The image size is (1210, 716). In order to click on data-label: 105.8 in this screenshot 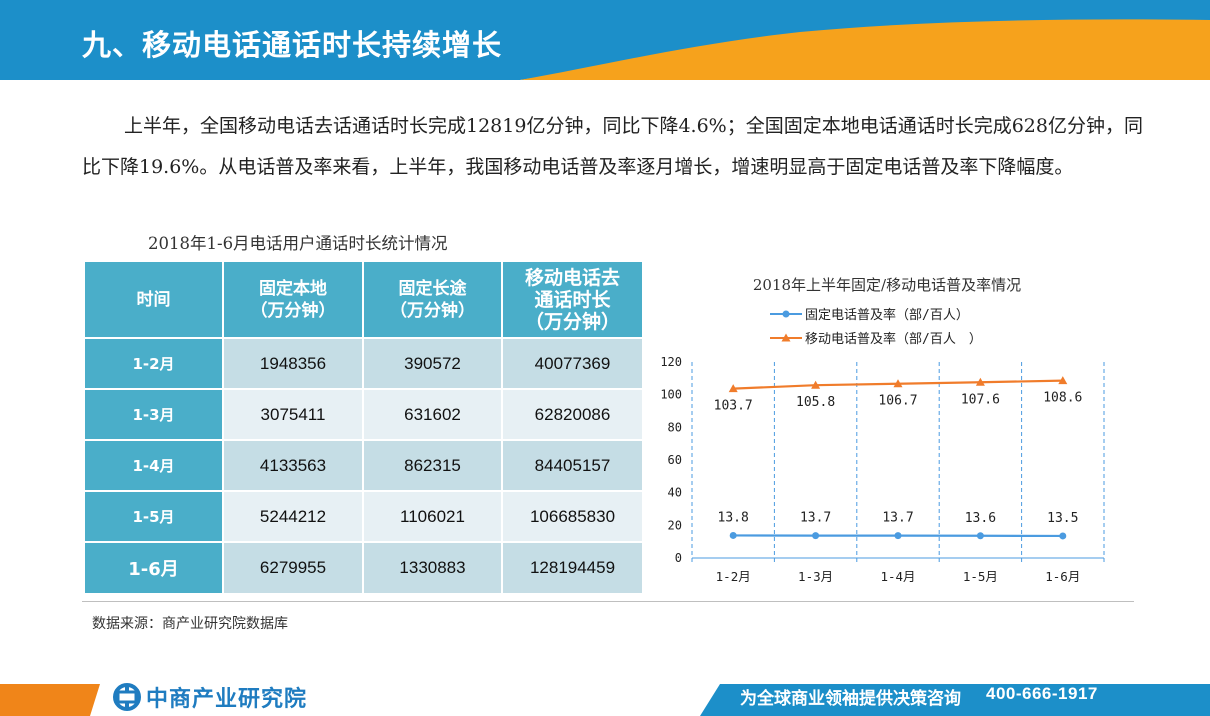, I will do `click(815, 402)`.